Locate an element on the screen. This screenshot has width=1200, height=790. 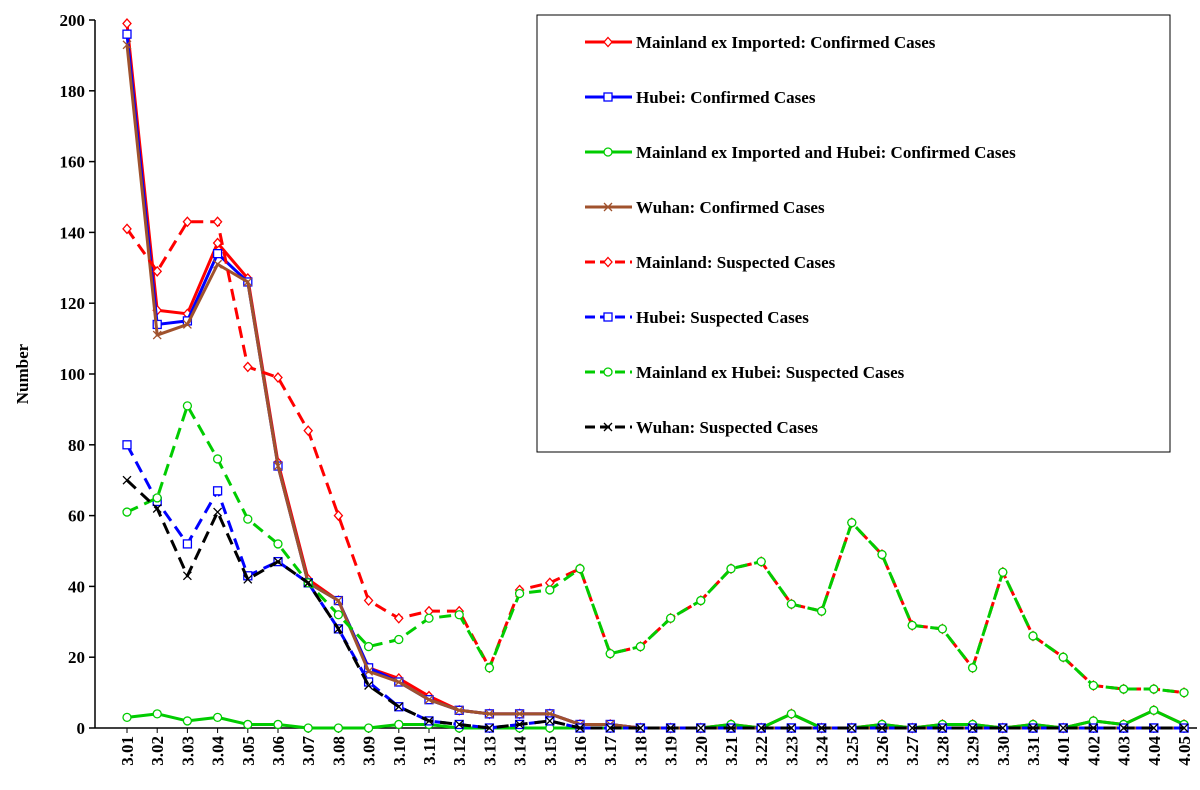
legend-label: Hubei: Confirmed Cases is located at coordinates (726, 97).